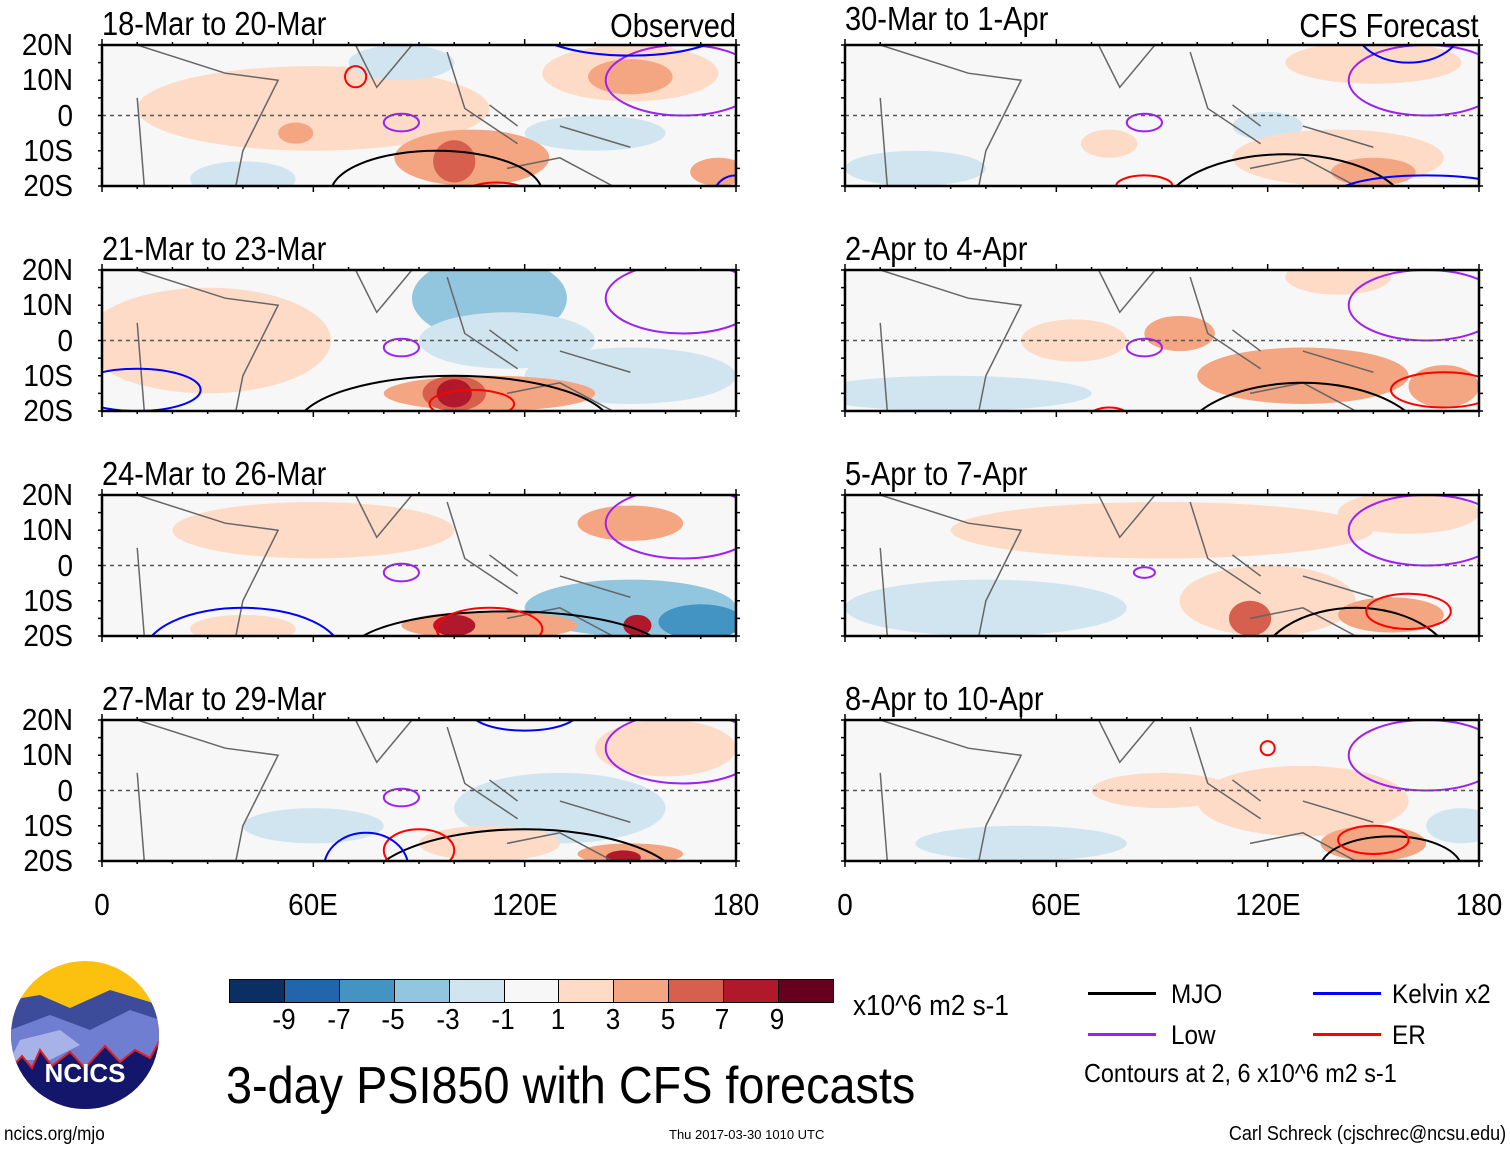  I want to click on colorbar-label: -3, so click(448, 1020).